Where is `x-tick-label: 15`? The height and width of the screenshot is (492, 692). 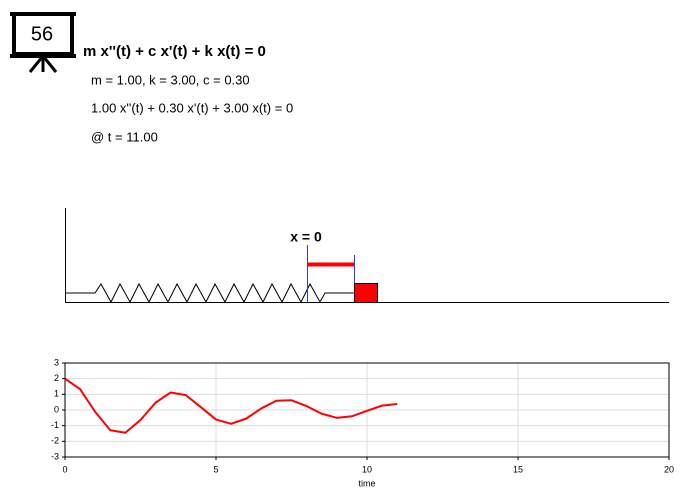
x-tick-label: 15 is located at coordinates (518, 469).